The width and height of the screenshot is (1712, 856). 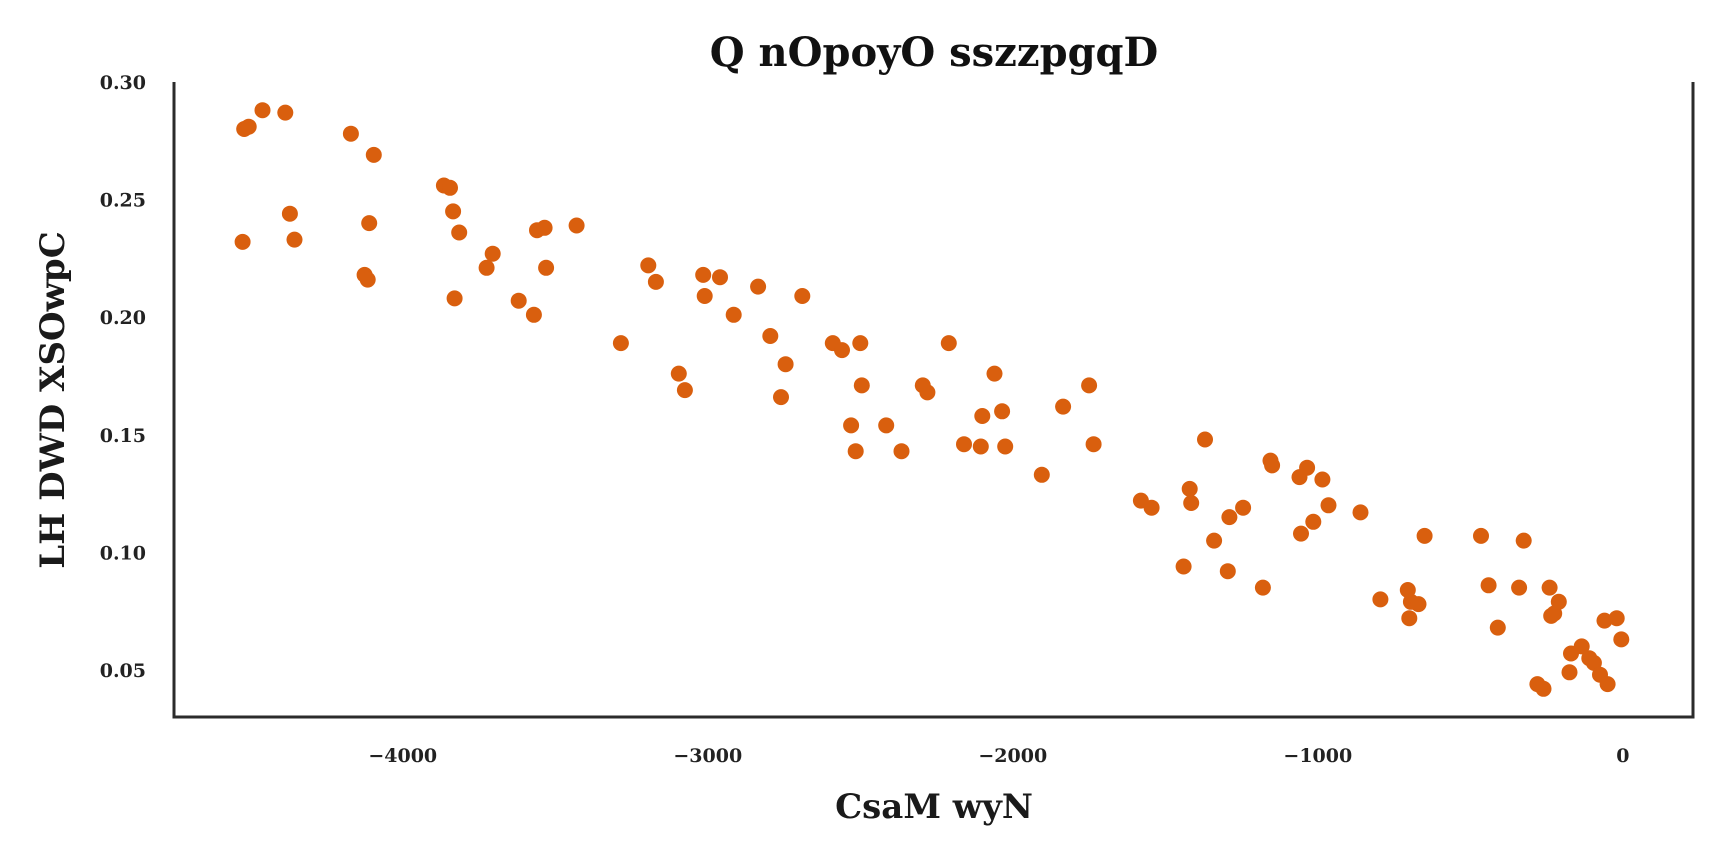 I want to click on y-tick-label: 0.10, so click(x=123, y=553).